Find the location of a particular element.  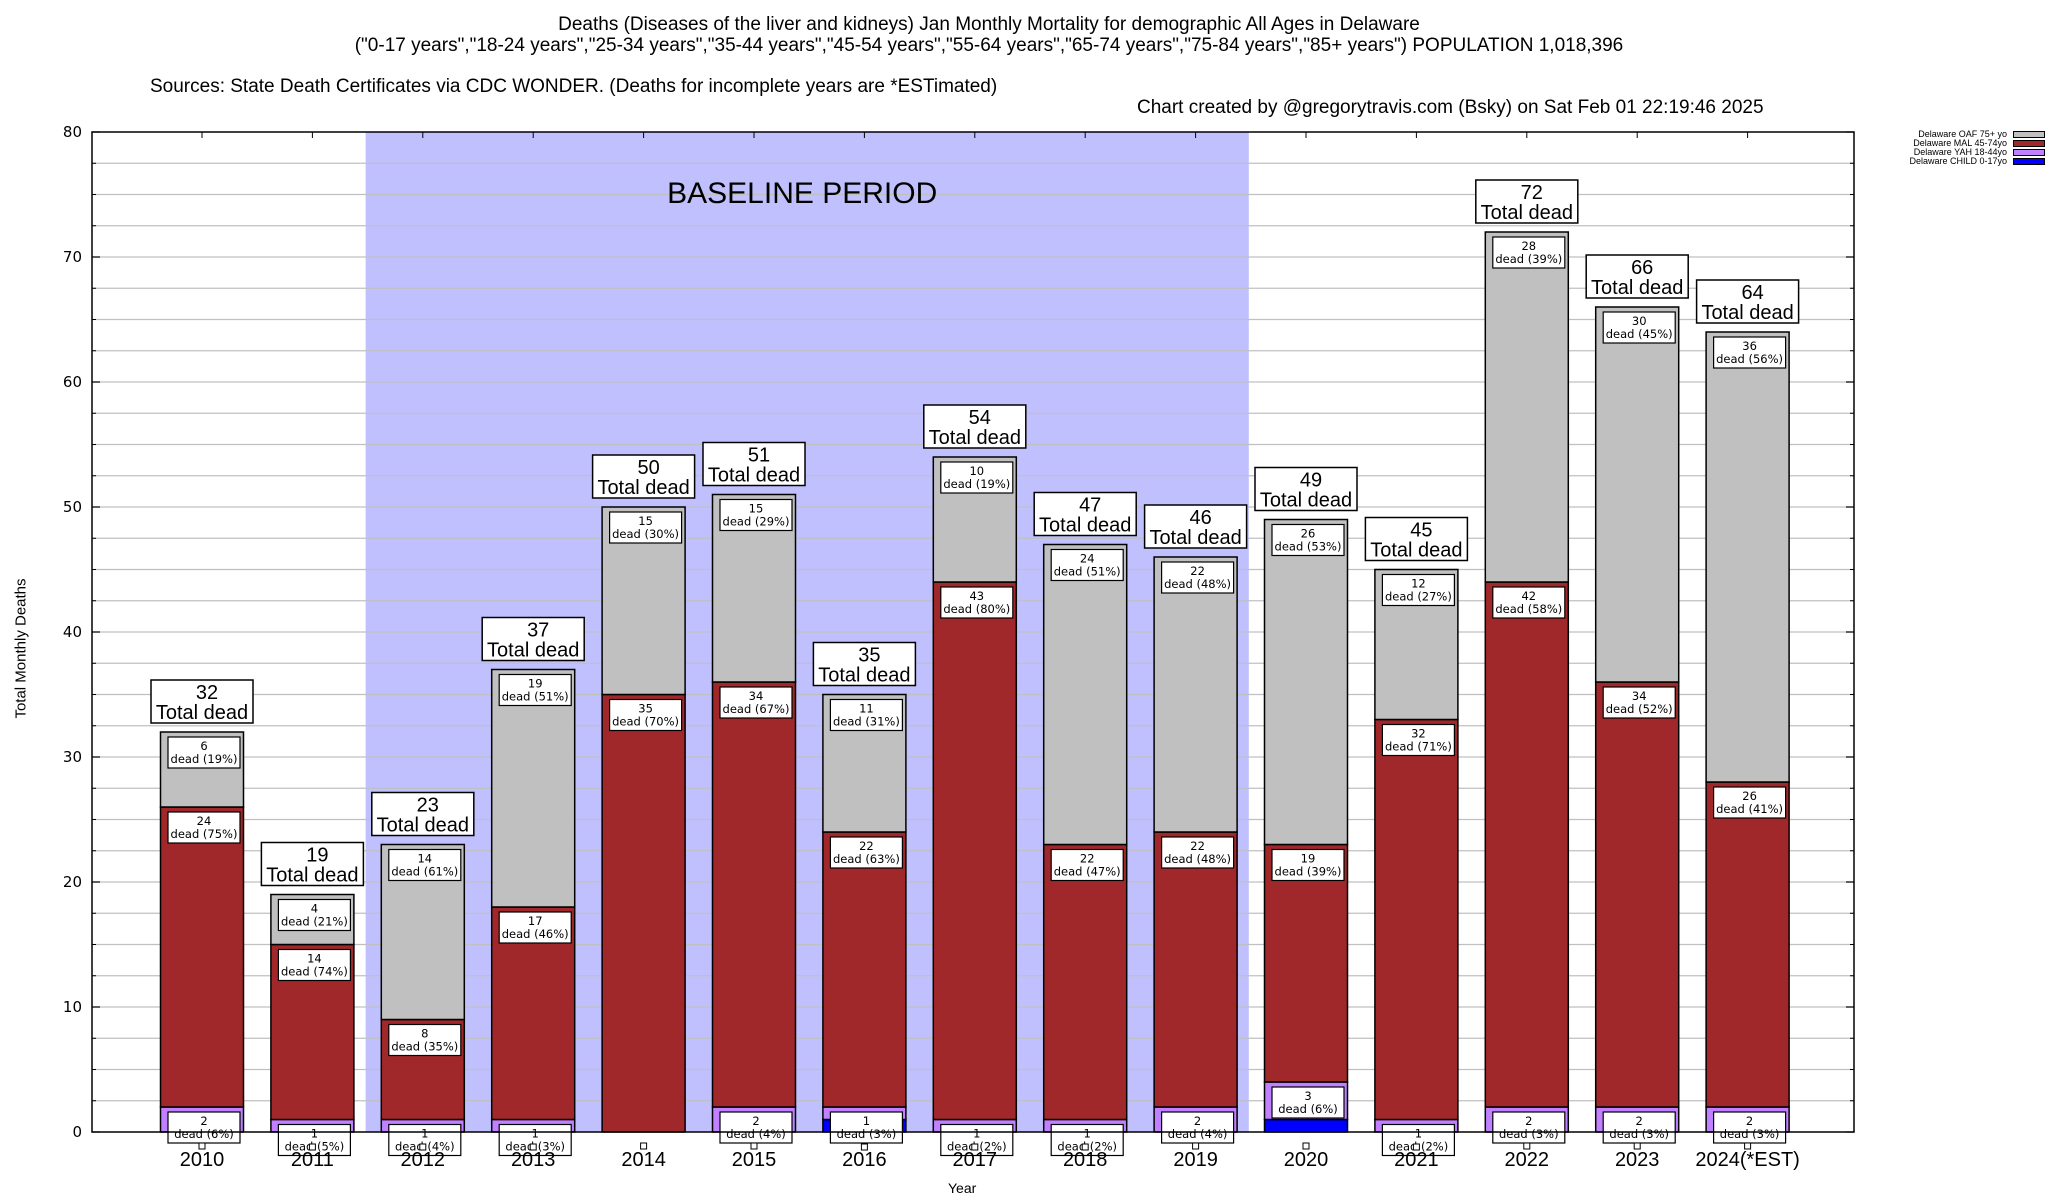

segment-label-count: 36 is located at coordinates (1749, 346).